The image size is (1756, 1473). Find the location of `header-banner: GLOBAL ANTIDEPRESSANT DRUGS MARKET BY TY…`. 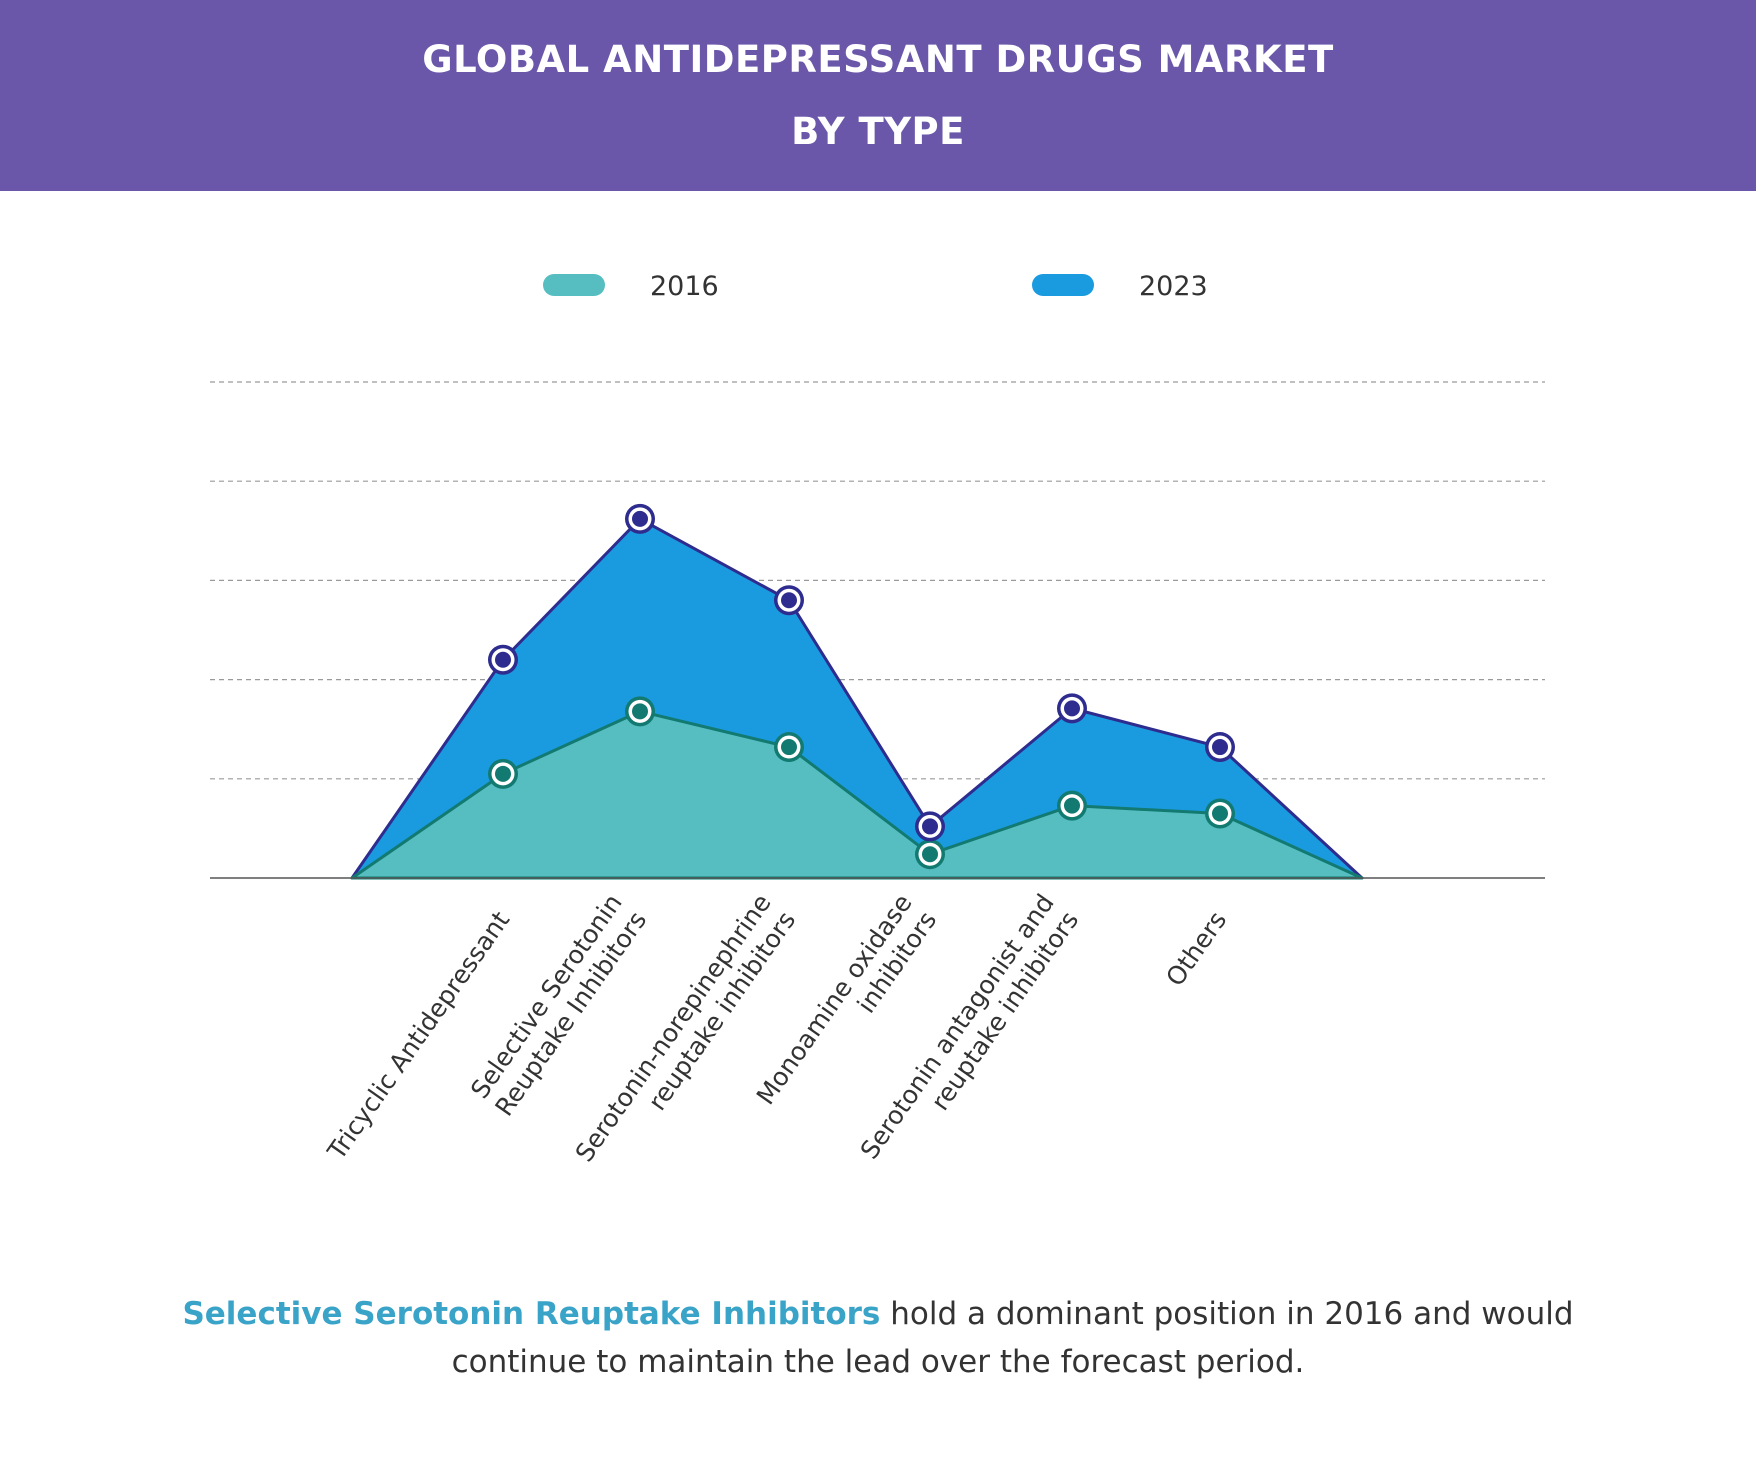

header-banner: GLOBAL ANTIDEPRESSANT DRUGS MARKET BY TY… is located at coordinates (878, 95).